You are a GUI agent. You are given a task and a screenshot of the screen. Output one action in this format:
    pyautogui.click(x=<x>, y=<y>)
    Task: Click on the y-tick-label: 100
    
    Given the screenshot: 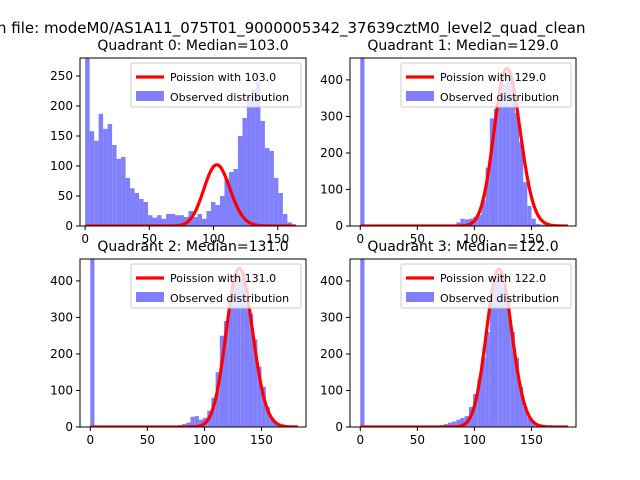 What is the action you would take?
    pyautogui.click(x=61, y=390)
    